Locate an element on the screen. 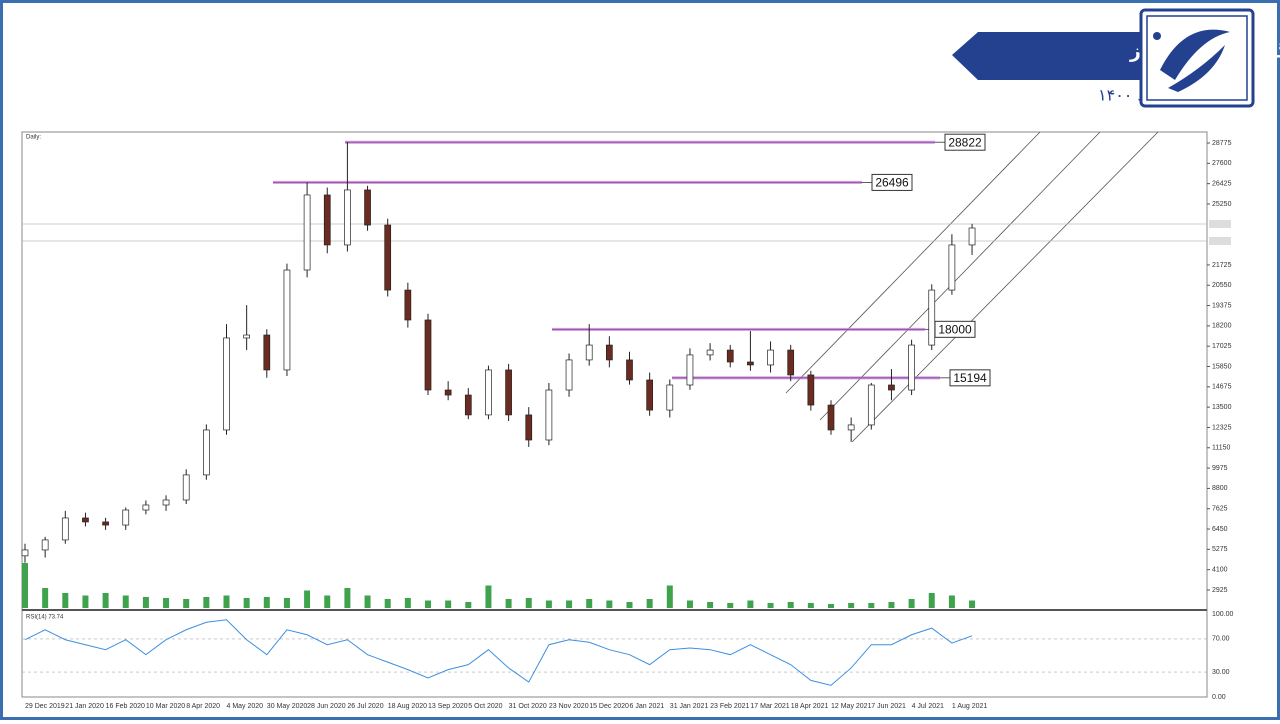 Image resolution: width=1280 pixels, height=724 pixels. rsi-tick-label: 30.00 is located at coordinates (1221, 672).